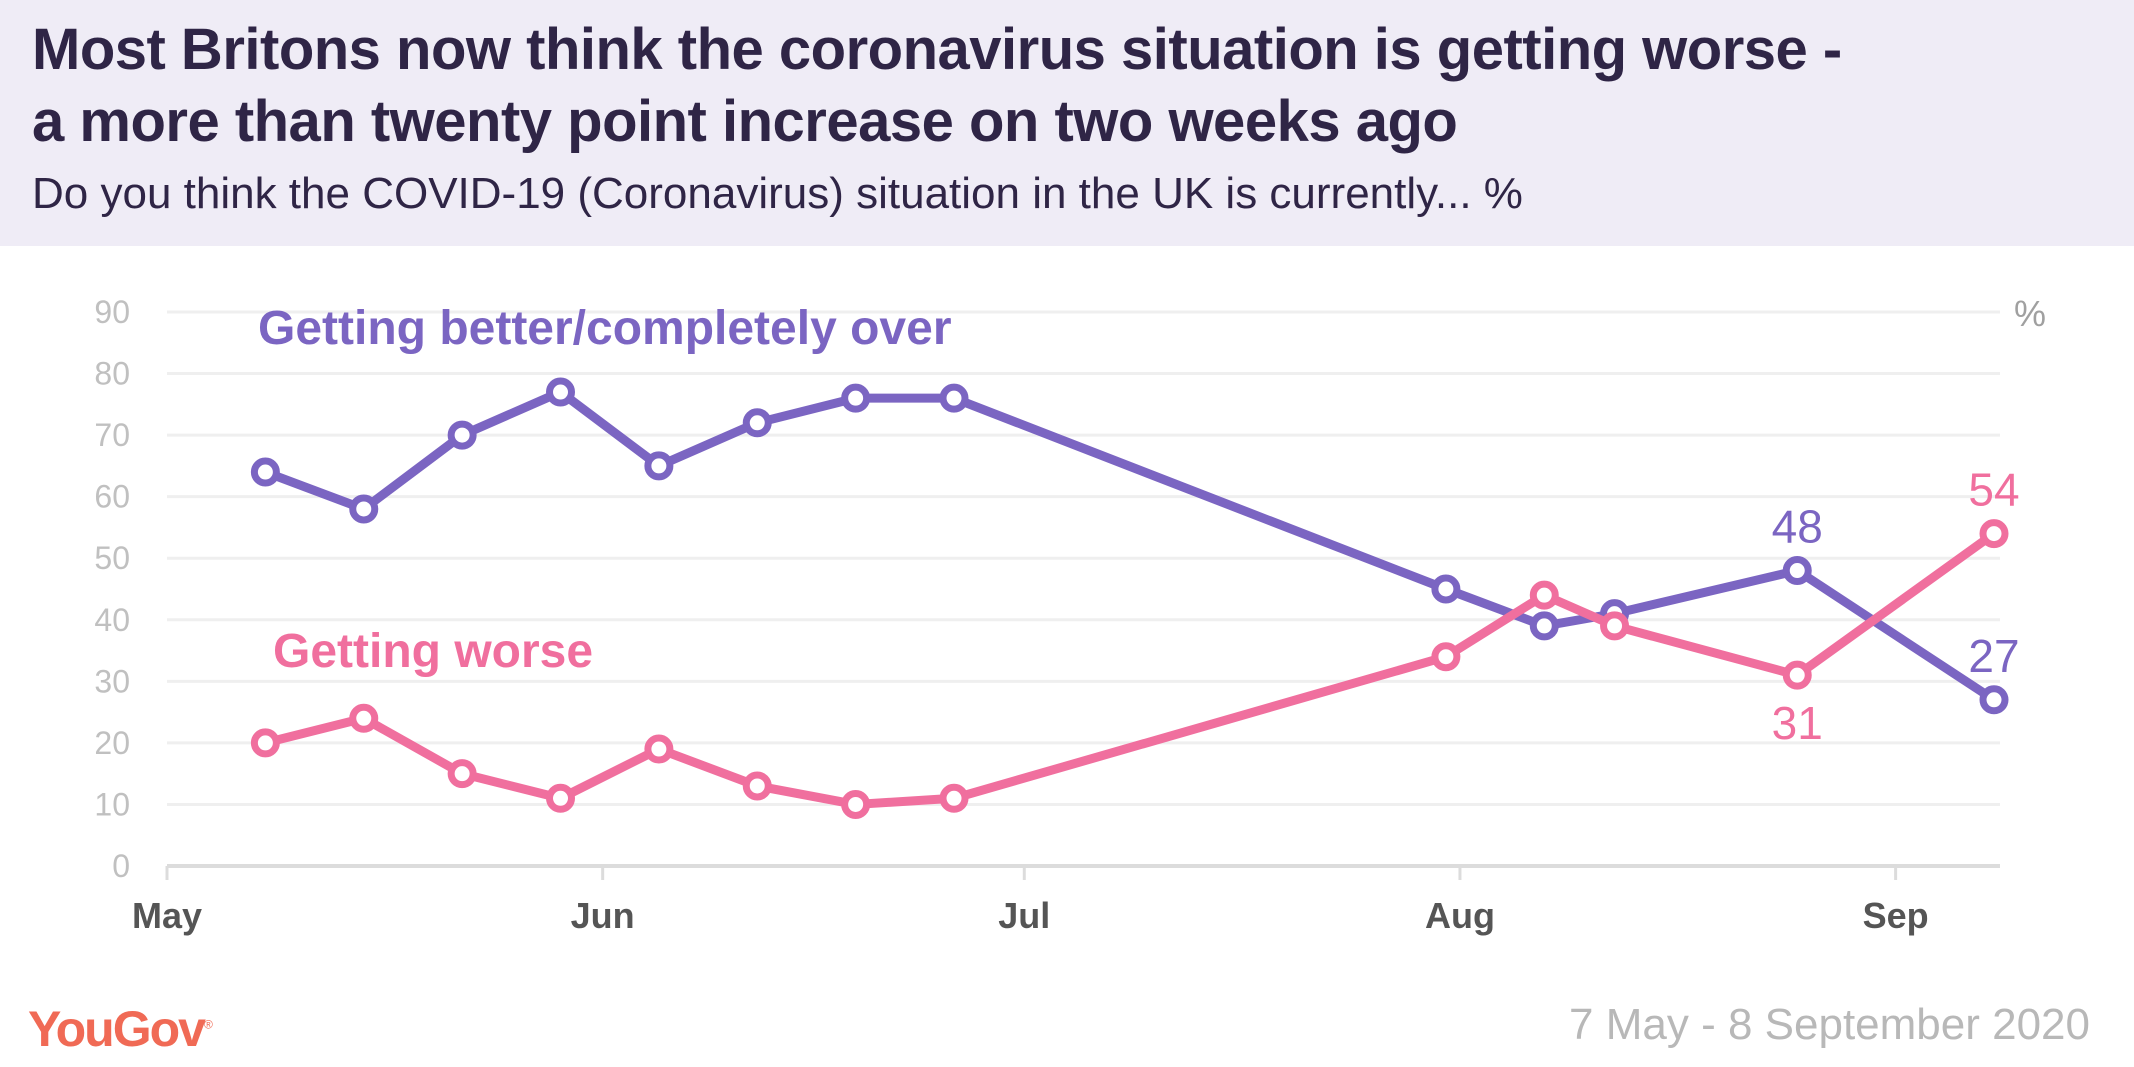  What do you see at coordinates (112, 374) in the screenshot?
I see `y-tick-label: 80` at bounding box center [112, 374].